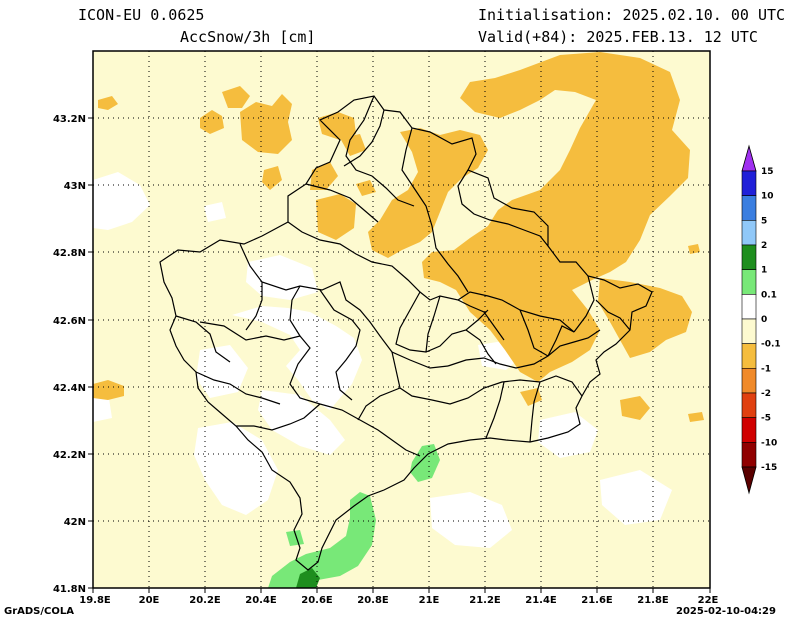 The image size is (800, 618). I want to click on lon-label: 20.6E, so click(317, 600).